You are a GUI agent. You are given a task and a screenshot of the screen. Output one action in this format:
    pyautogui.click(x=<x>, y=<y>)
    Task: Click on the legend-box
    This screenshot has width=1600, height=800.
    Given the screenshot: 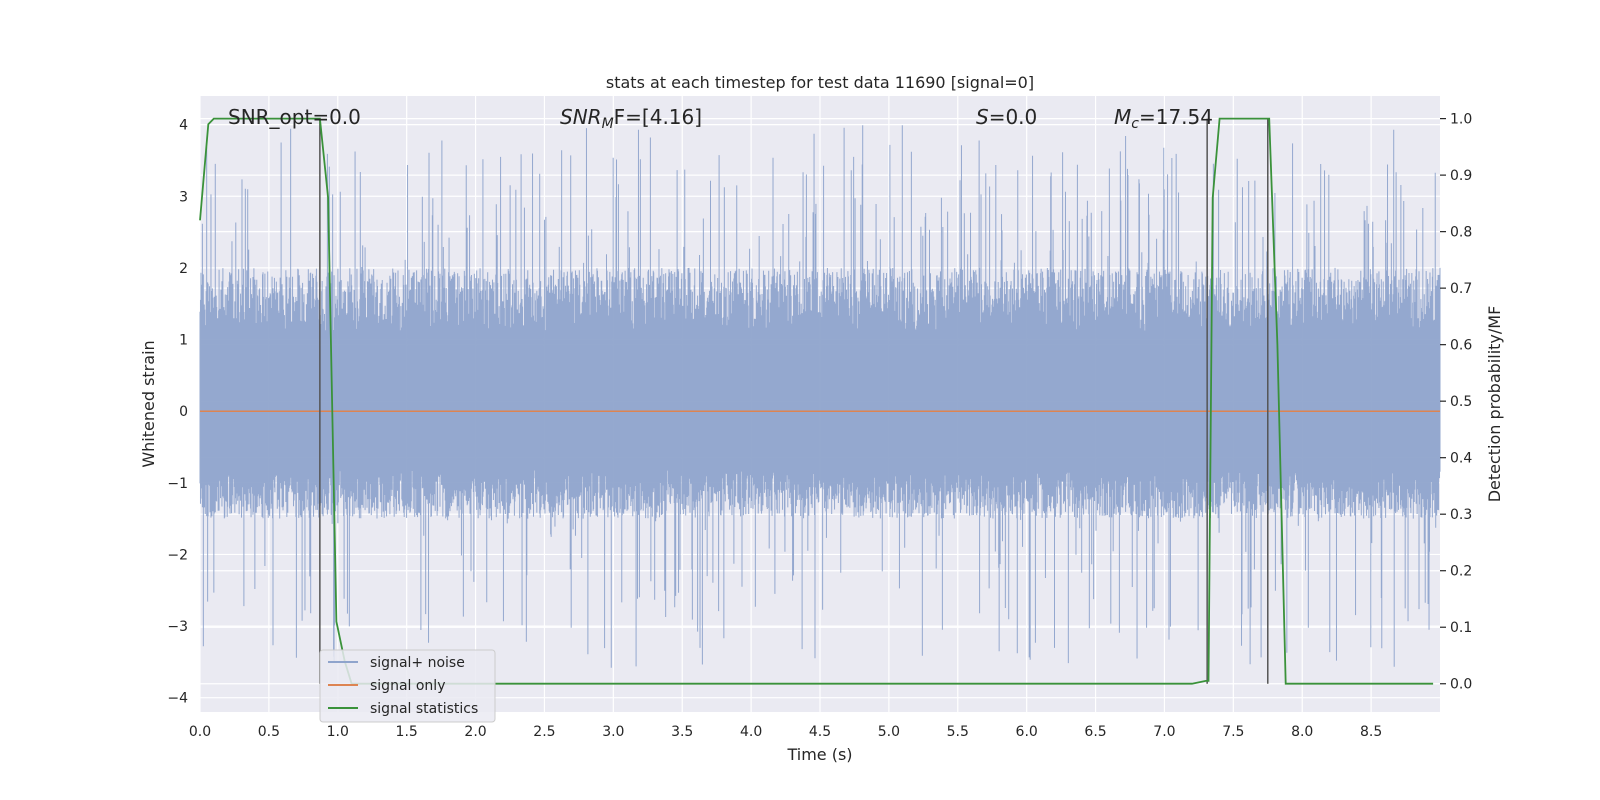 What is the action you would take?
    pyautogui.click(x=407, y=686)
    